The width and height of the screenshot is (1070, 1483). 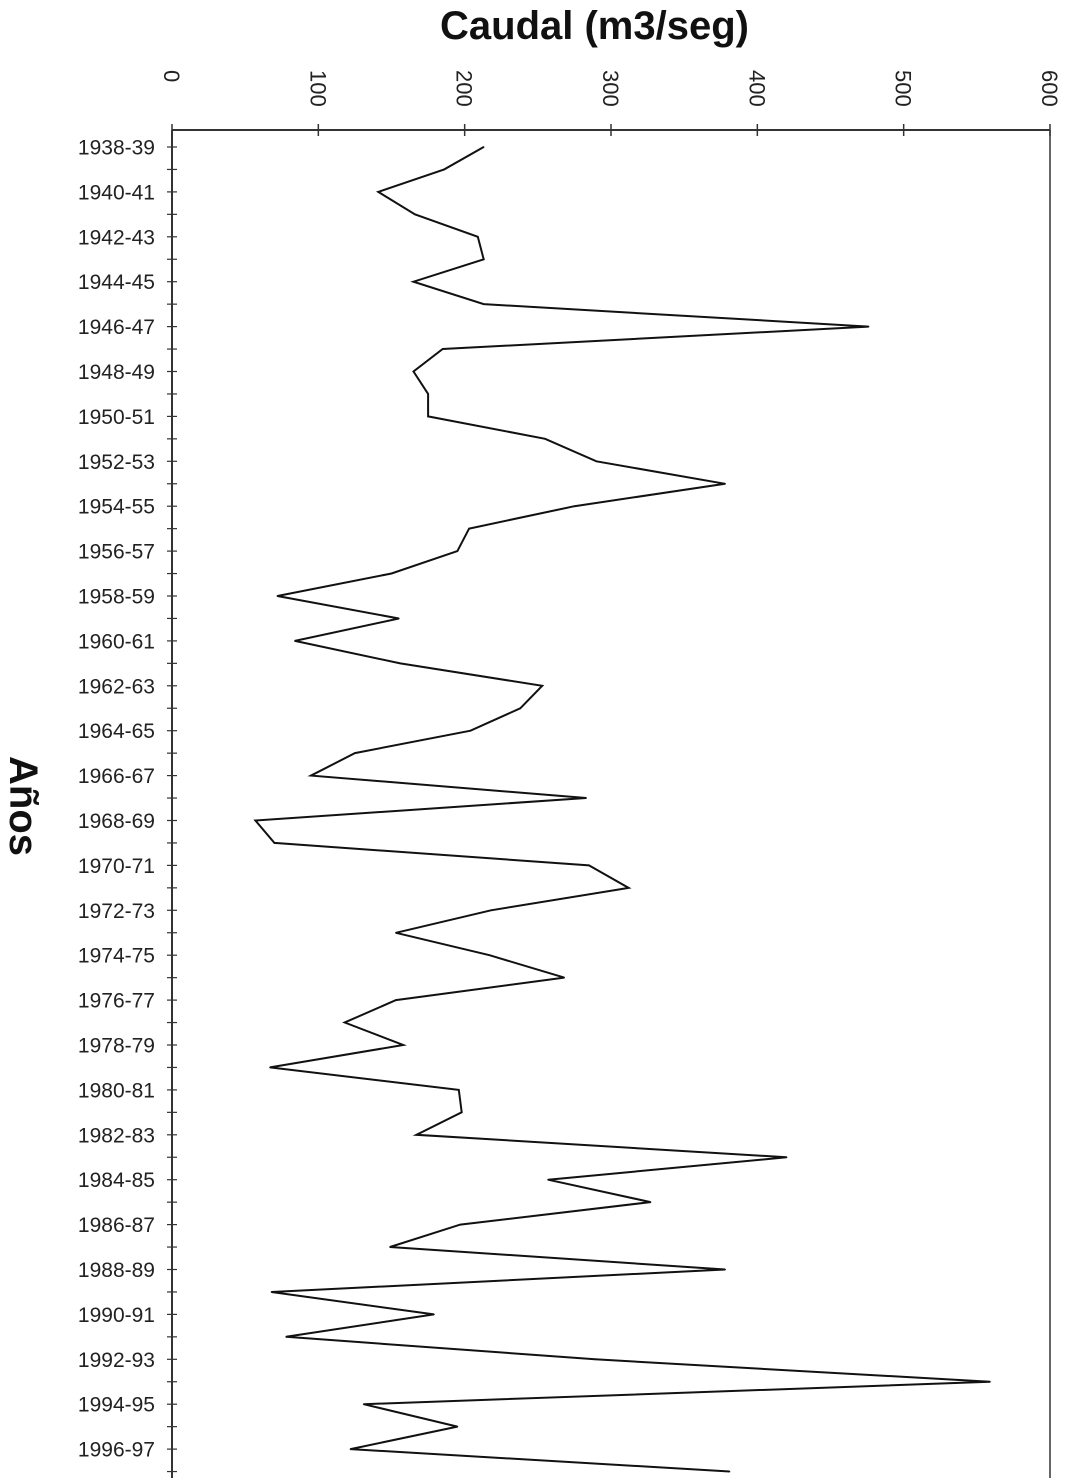 I want to click on y-tick-label: 1946-47, so click(x=116, y=327).